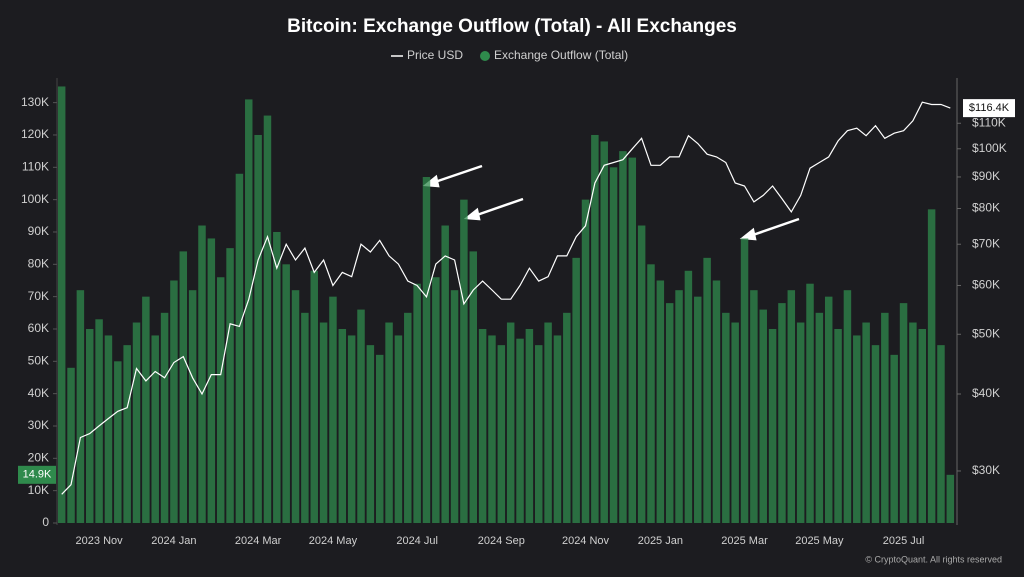  Describe the element at coordinates (986, 285) in the screenshot. I see `y2-tick-label: $60K` at that location.